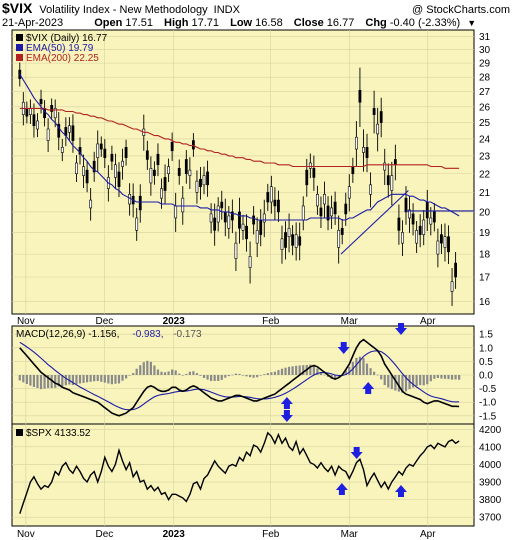  I want to click on down-arrow-icon, so click(343, 348).